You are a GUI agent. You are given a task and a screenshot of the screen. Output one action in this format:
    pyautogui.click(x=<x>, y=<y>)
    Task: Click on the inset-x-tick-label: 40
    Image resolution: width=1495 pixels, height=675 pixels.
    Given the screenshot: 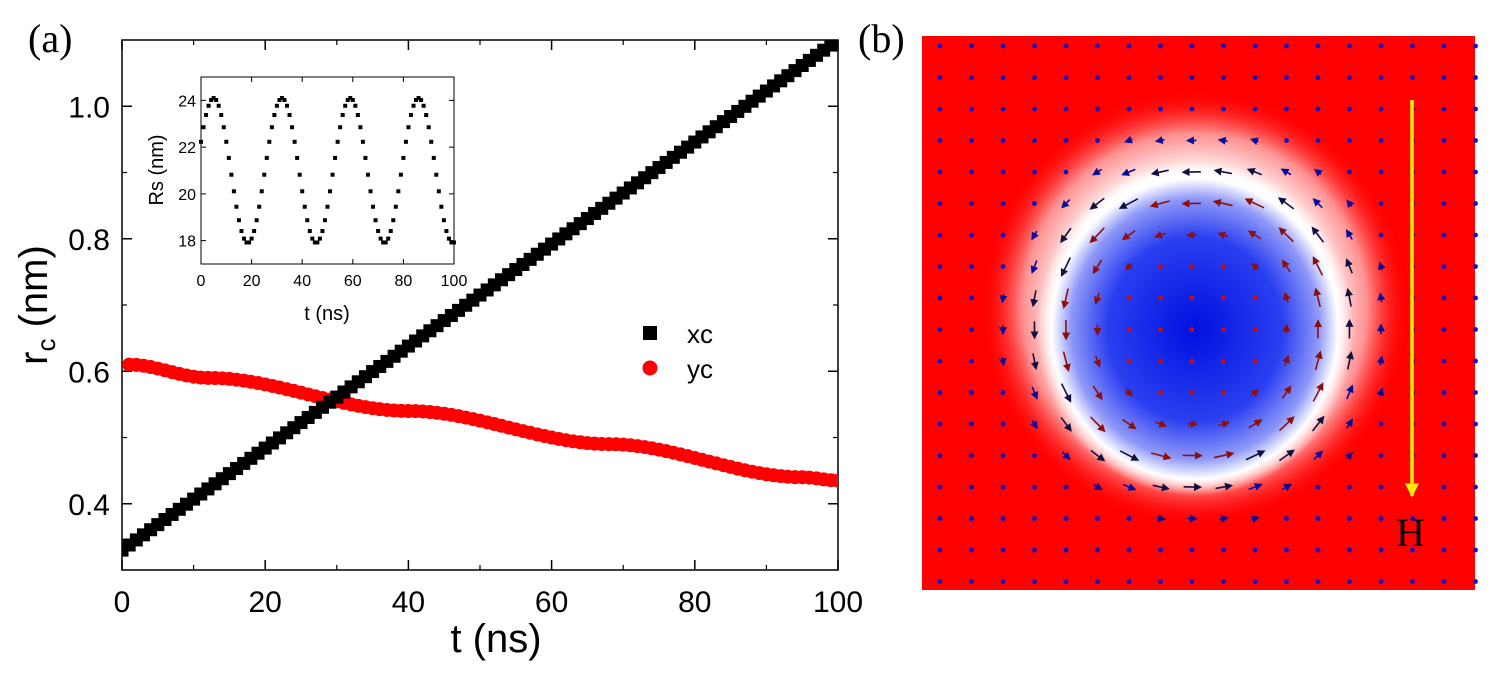 What is the action you would take?
    pyautogui.click(x=302, y=281)
    